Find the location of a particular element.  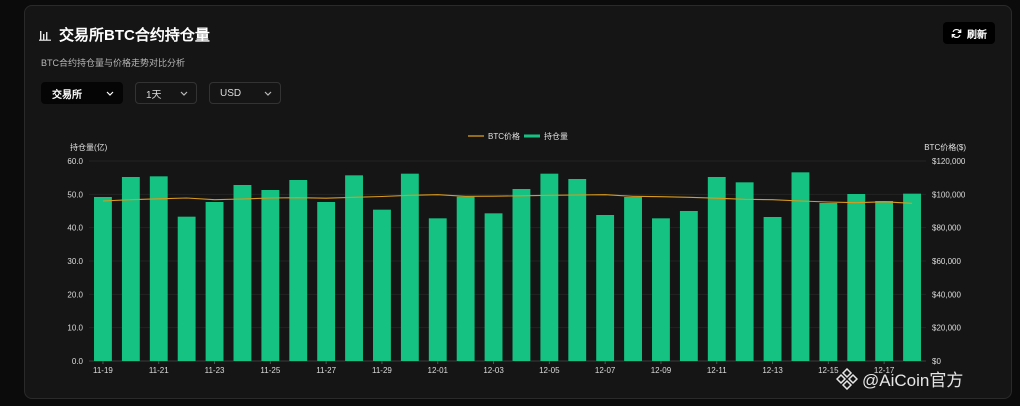

price-line is located at coordinates (507, 199).